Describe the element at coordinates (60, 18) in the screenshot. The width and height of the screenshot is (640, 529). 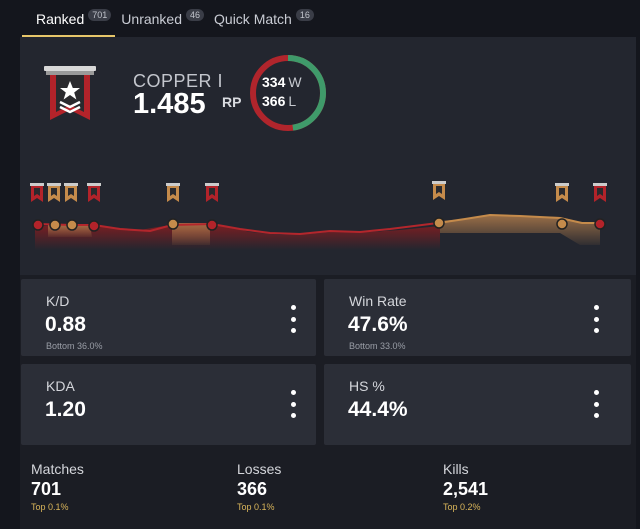
I see `tab-label: Ranked` at that location.